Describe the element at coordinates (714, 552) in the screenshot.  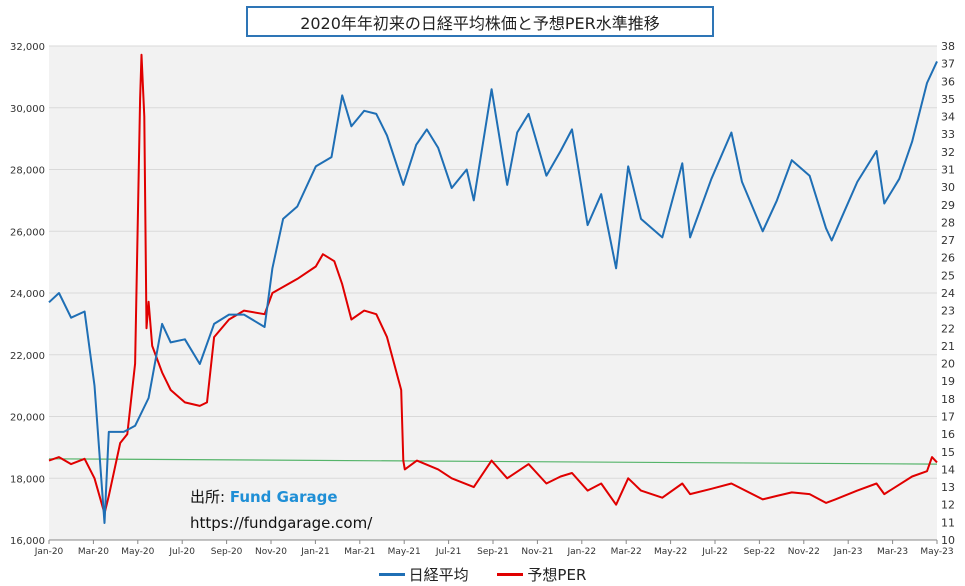
I see `x-tick-label: Jul-22` at that location.